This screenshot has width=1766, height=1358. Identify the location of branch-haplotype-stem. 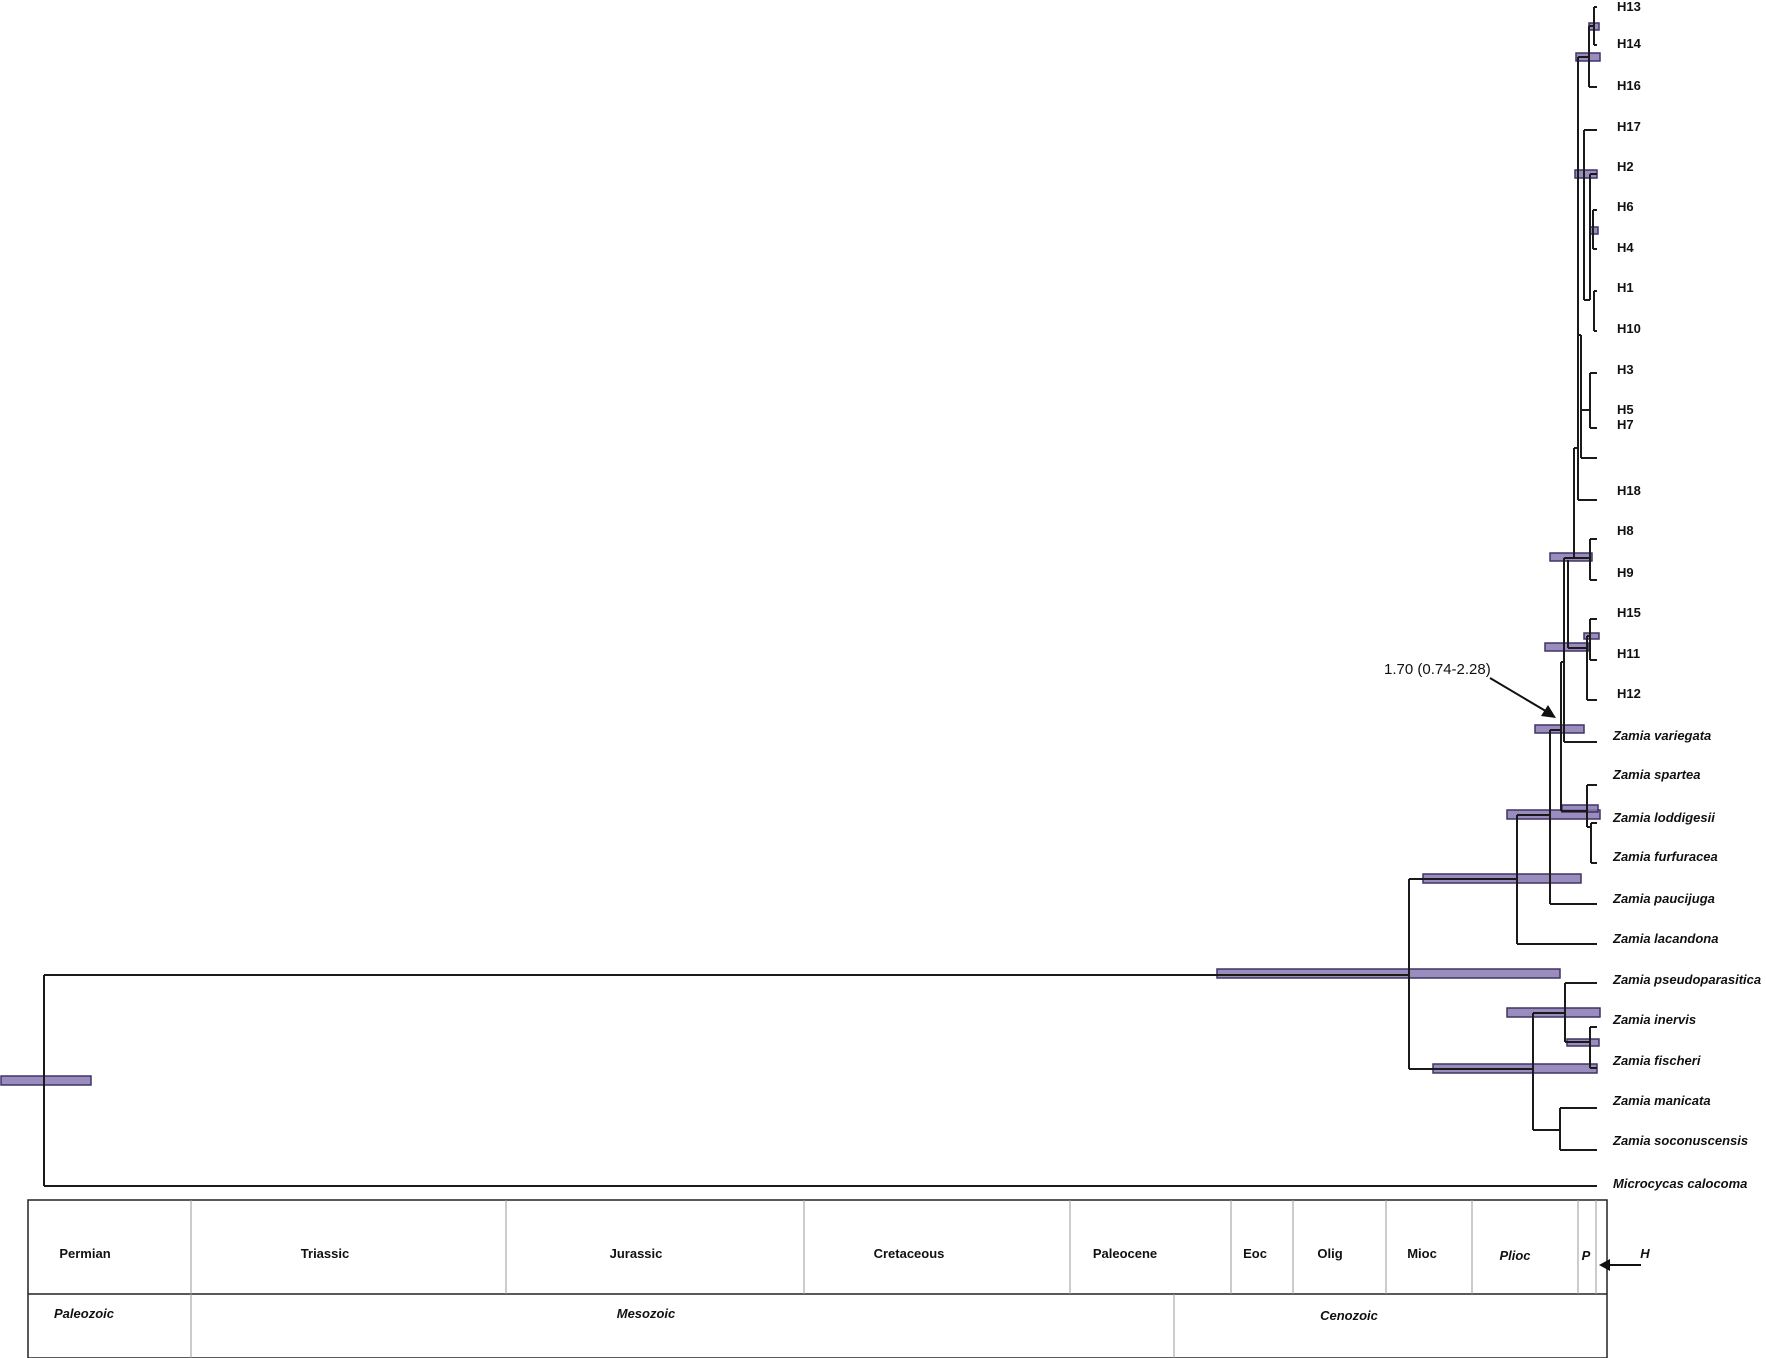
(1580, 650).